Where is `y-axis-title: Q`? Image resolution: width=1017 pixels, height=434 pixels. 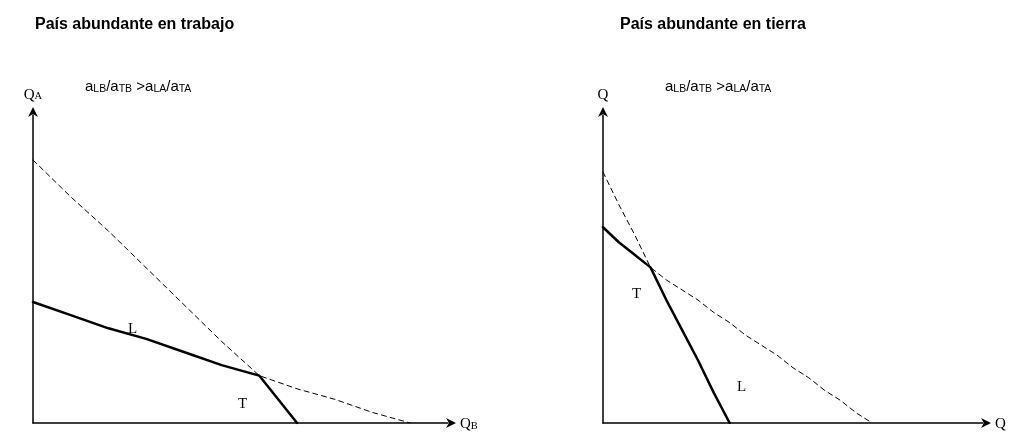
y-axis-title: Q is located at coordinates (603, 93).